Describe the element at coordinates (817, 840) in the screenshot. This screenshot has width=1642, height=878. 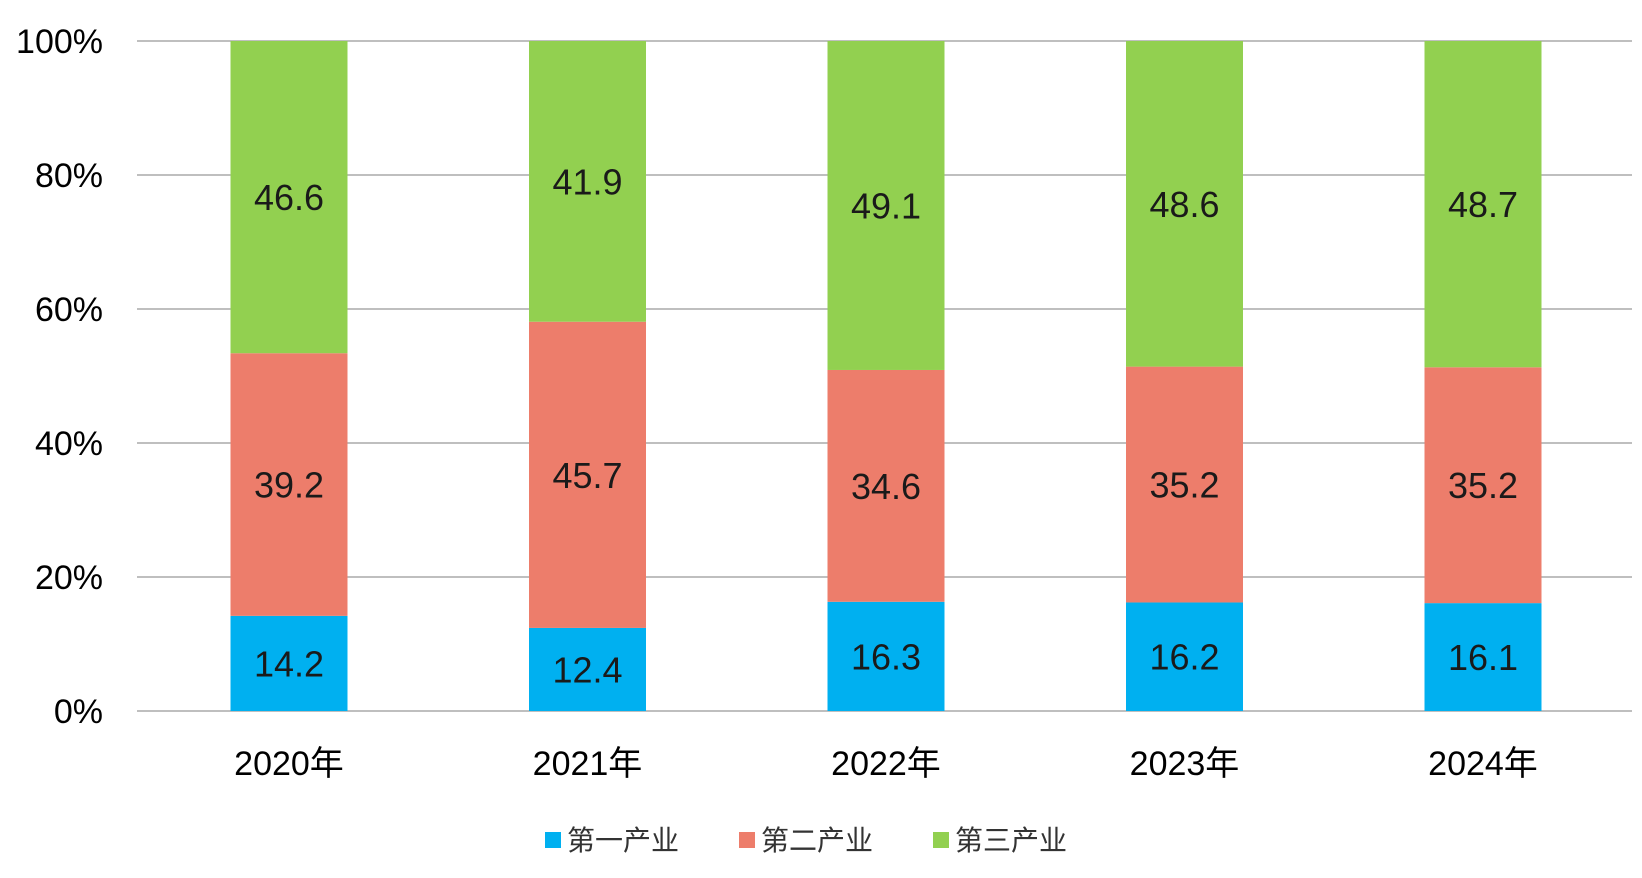
I see `legend-label: 第二产业` at that location.